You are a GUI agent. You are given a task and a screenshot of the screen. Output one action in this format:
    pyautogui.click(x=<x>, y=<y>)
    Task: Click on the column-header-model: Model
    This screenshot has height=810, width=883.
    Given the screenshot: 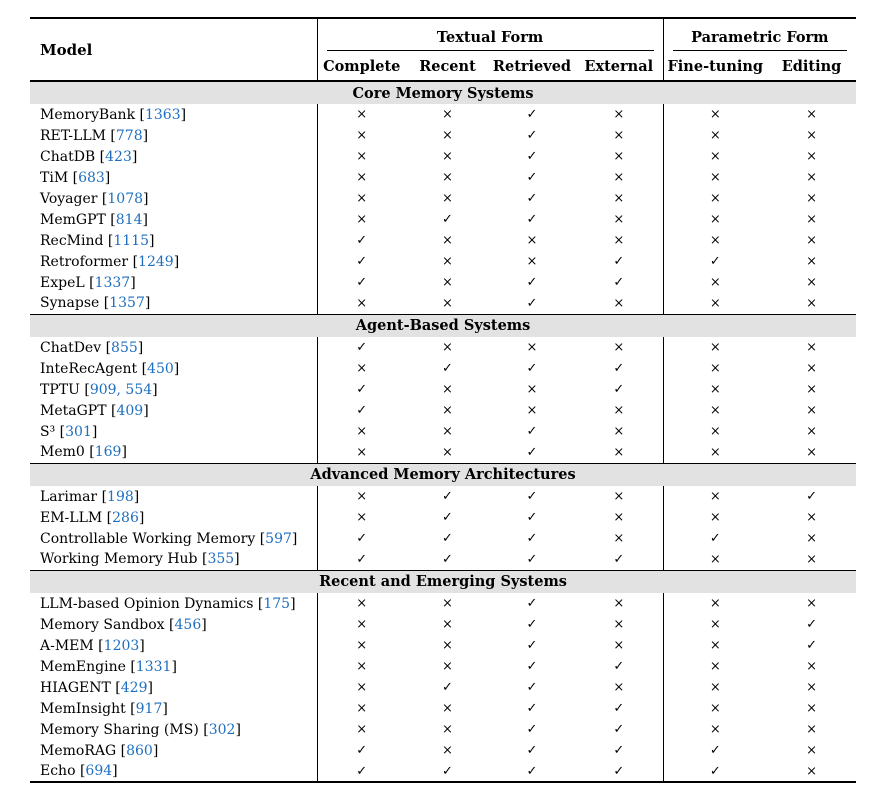 What is the action you would take?
    pyautogui.click(x=66, y=49)
    